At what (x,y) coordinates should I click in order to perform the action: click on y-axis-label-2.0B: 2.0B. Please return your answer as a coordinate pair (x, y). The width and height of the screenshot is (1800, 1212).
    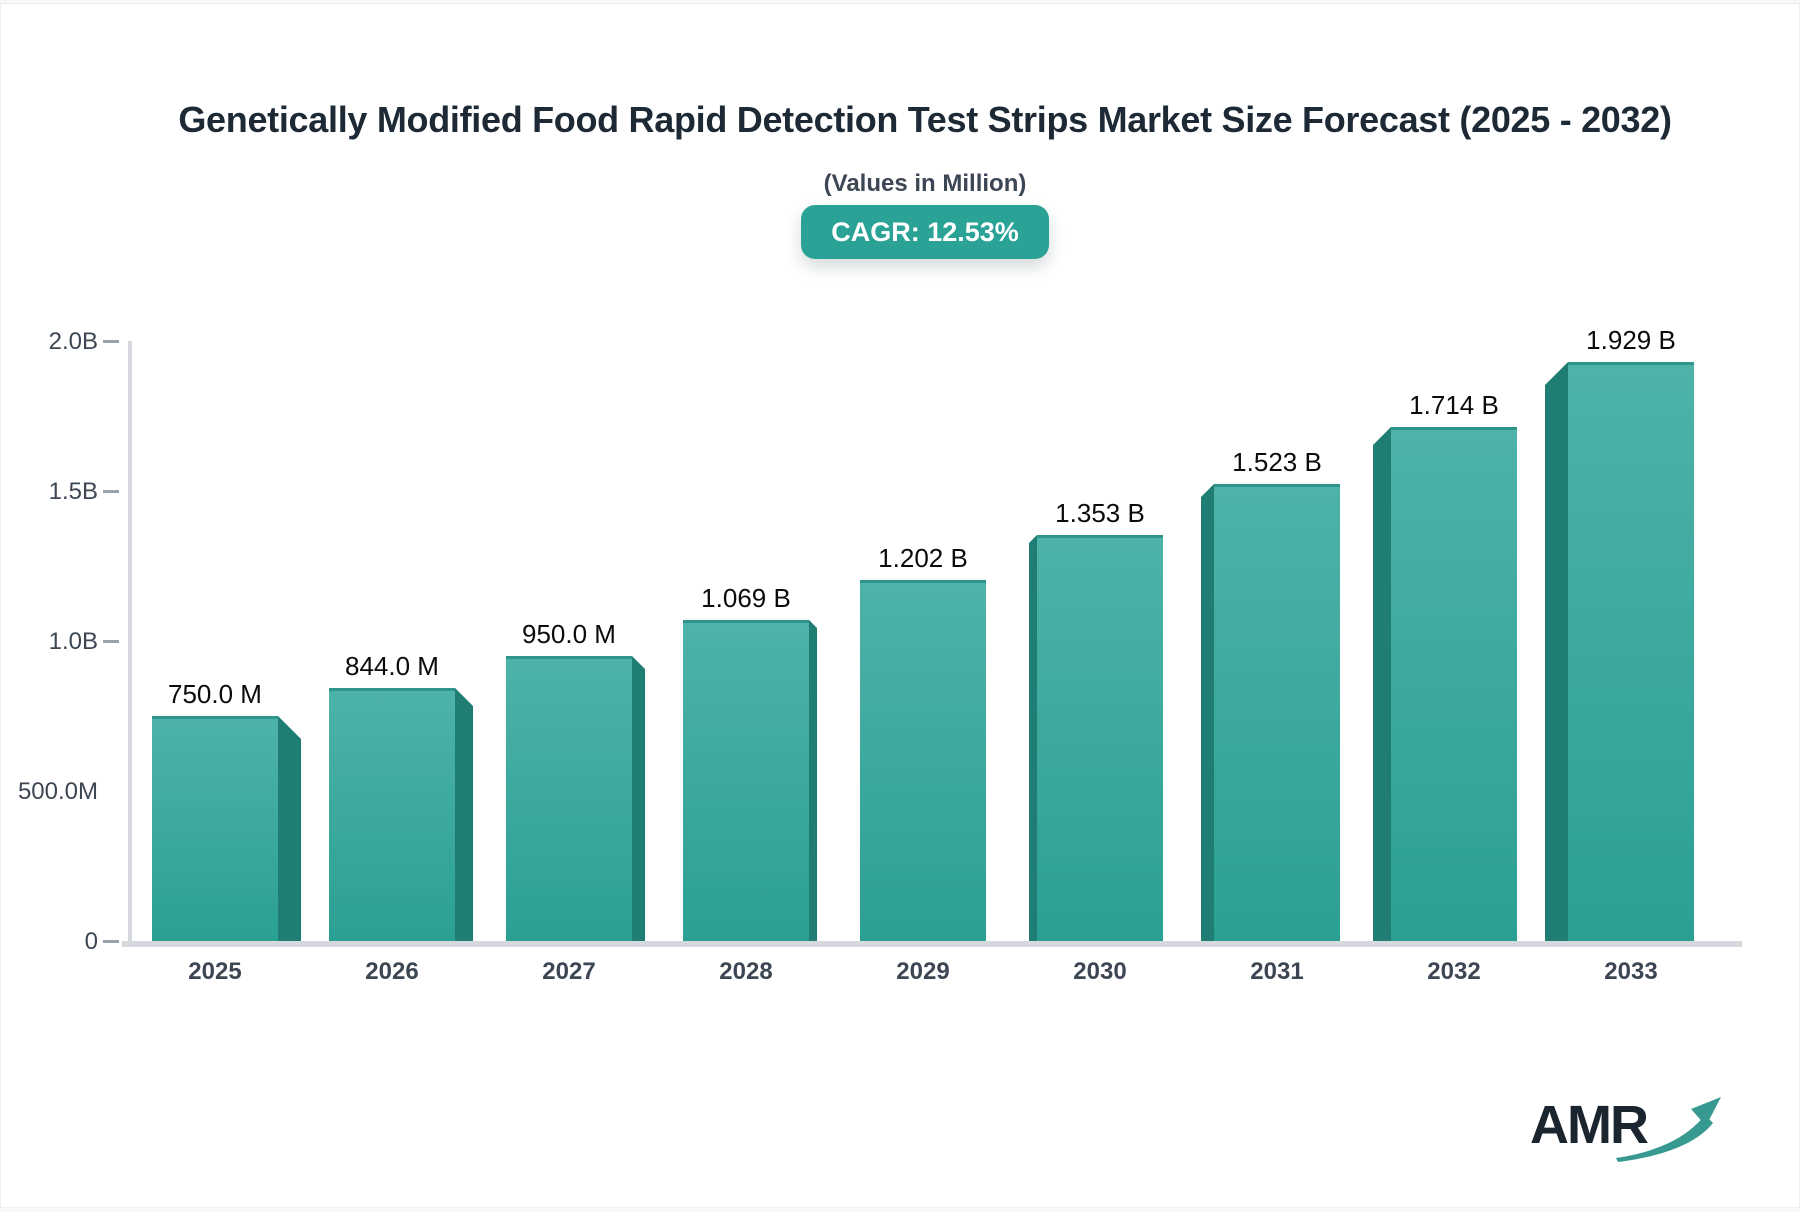
    Looking at the image, I should click on (73, 341).